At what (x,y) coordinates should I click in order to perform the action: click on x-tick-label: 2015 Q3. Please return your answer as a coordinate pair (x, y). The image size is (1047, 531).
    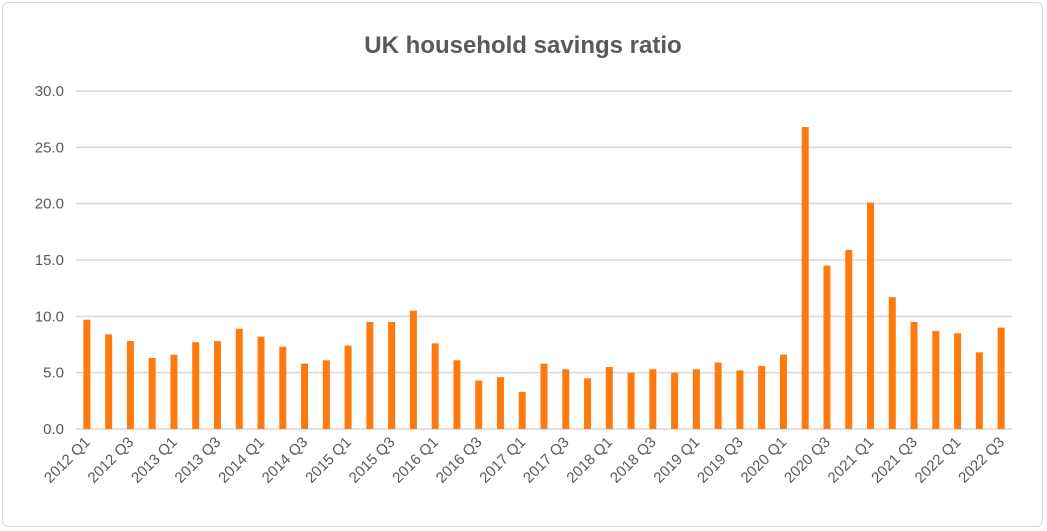
    Looking at the image, I should click on (372, 460).